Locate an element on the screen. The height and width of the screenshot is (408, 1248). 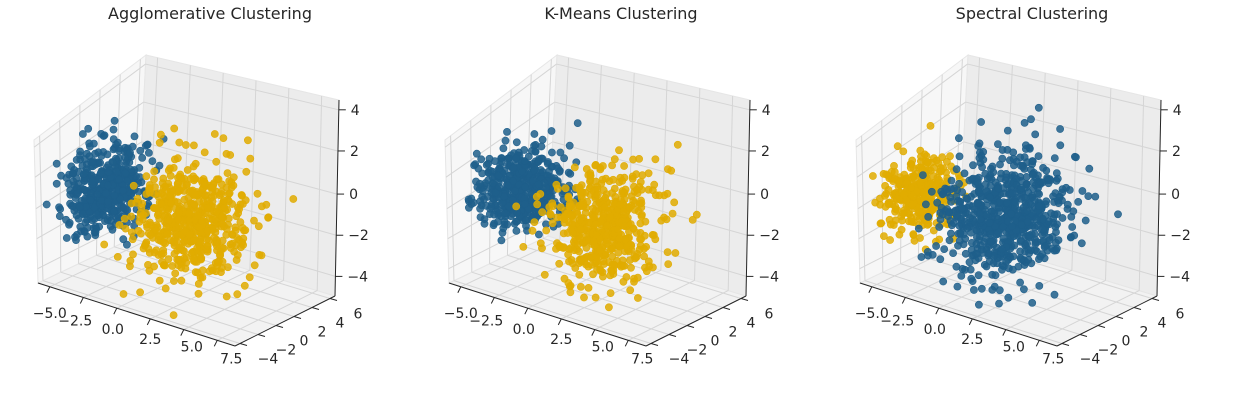
y-tick-label: 6 is located at coordinates (1180, 315).